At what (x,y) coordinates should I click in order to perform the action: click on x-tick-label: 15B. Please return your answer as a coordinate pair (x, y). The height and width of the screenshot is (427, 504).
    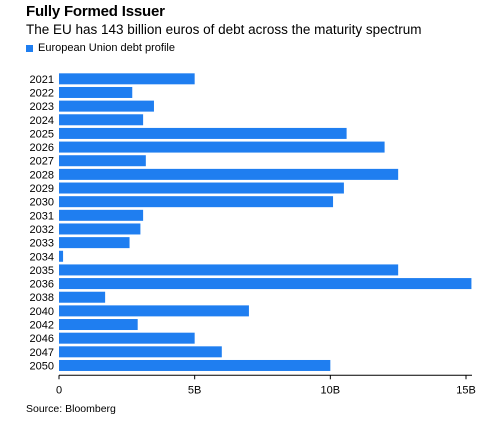
    Looking at the image, I should click on (466, 390).